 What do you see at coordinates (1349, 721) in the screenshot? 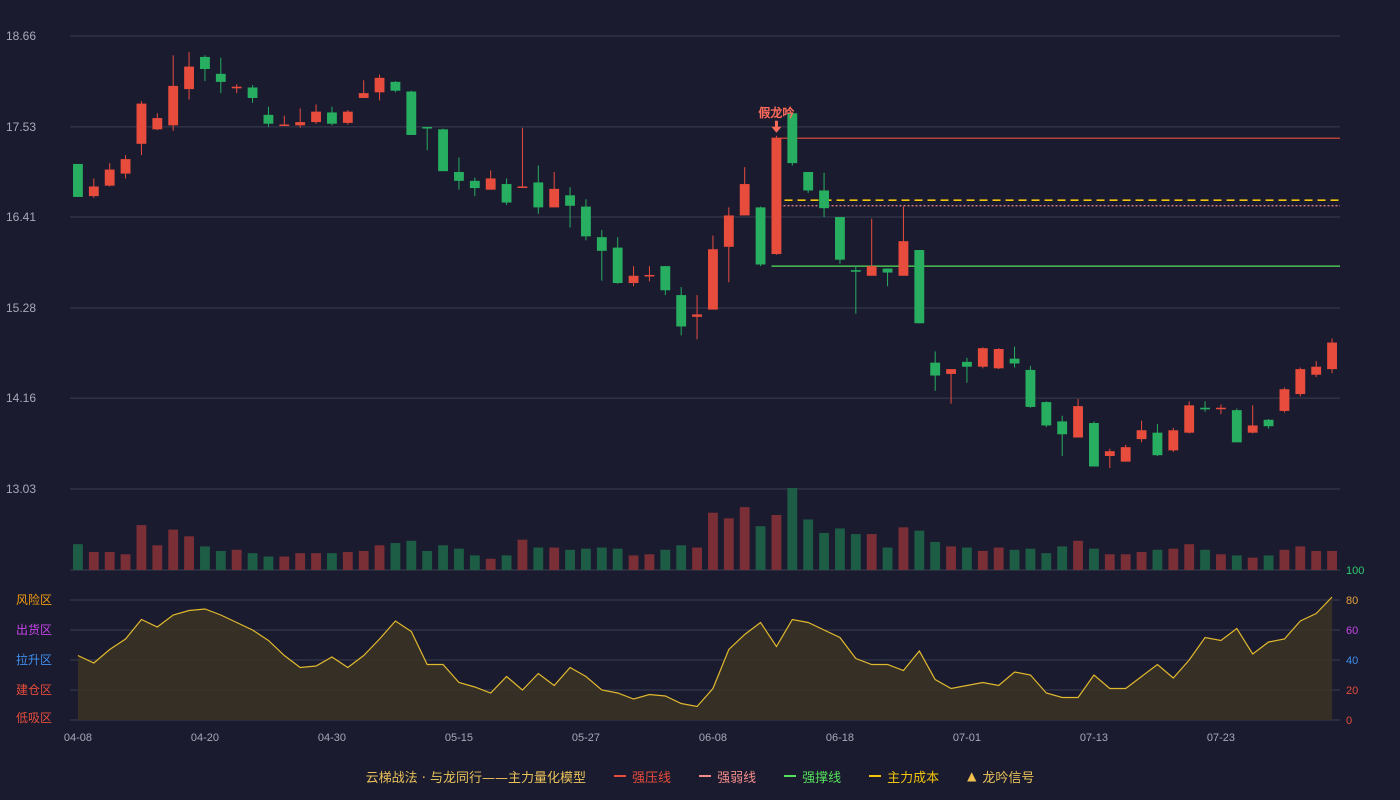
I see `indicator-tick-label: 0` at bounding box center [1349, 721].